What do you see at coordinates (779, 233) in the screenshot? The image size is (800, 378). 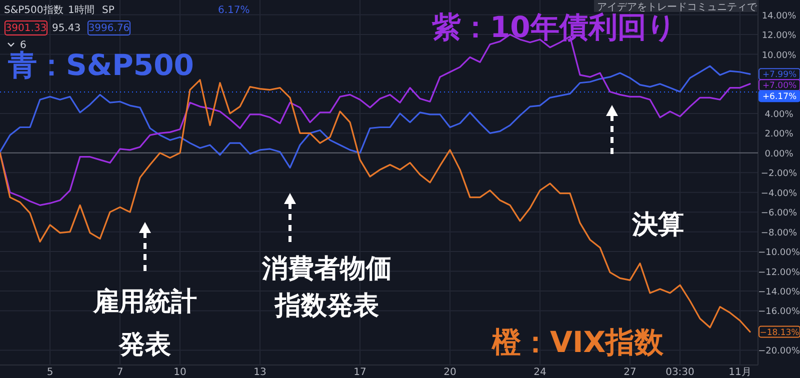 I see `y-tick-label: −8.00%` at bounding box center [779, 233].